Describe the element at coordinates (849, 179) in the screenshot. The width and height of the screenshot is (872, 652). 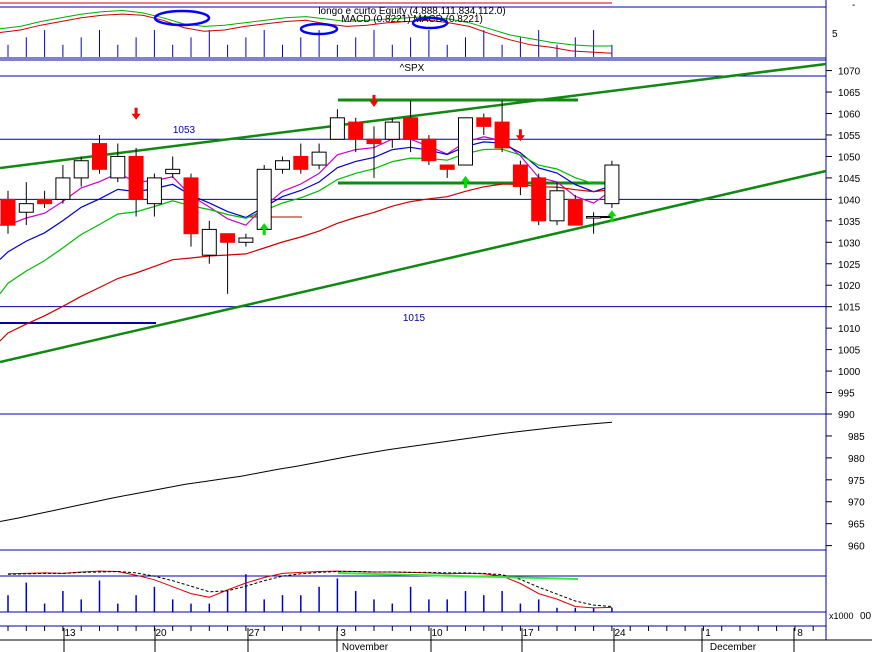
I see `price-tick-label: 1045` at that location.